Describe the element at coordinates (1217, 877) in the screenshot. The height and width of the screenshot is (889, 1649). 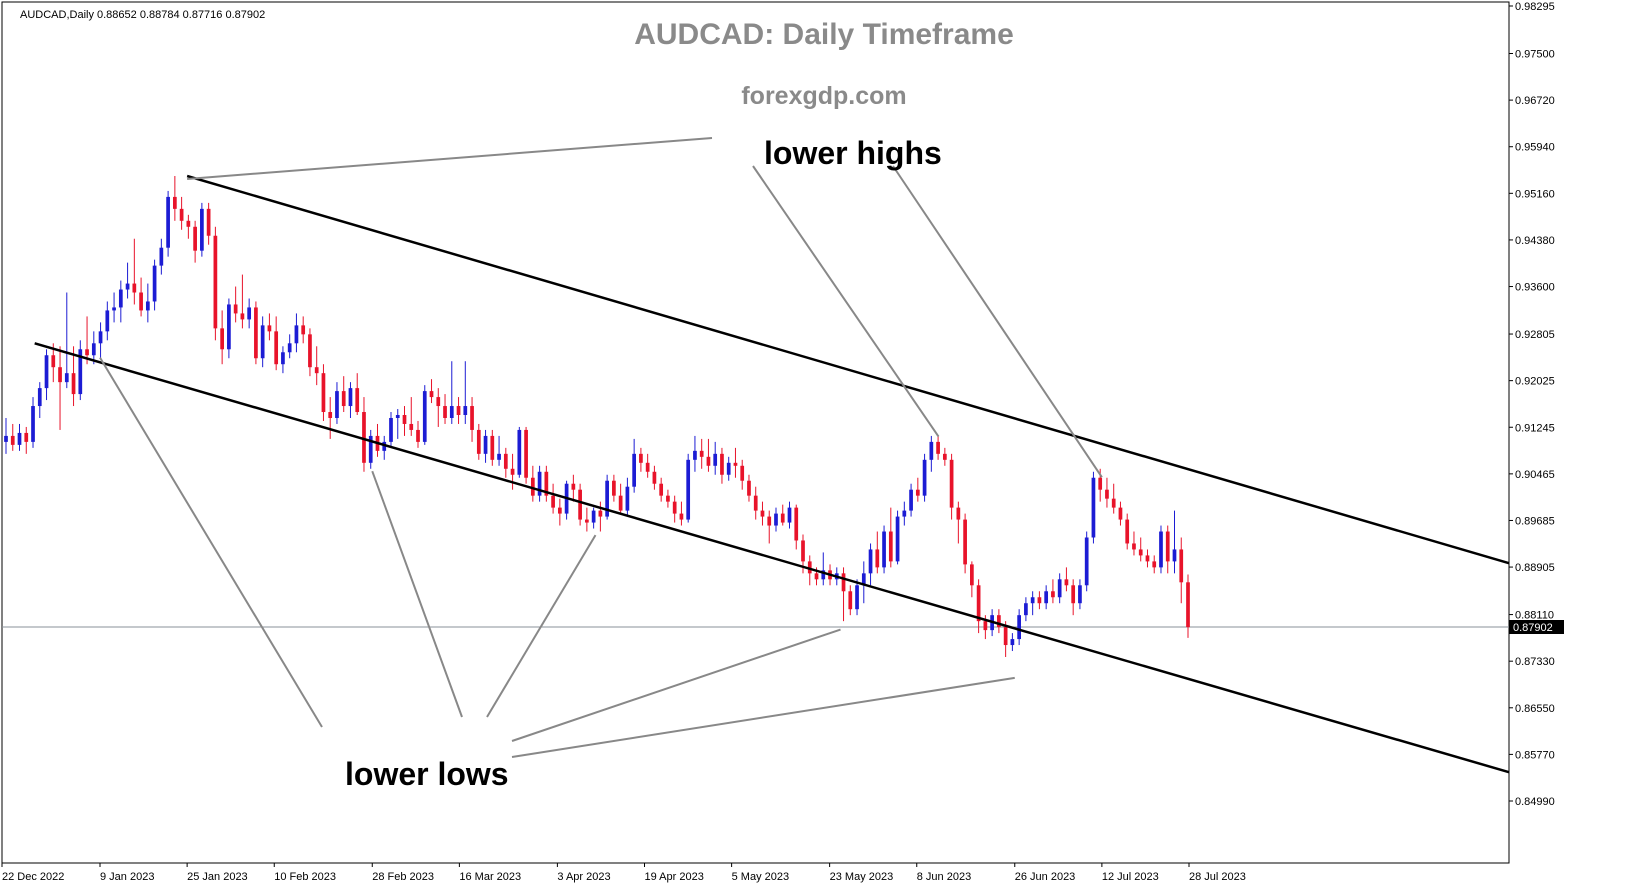
I see `x-tick-label: 28 Jul 2023` at that location.